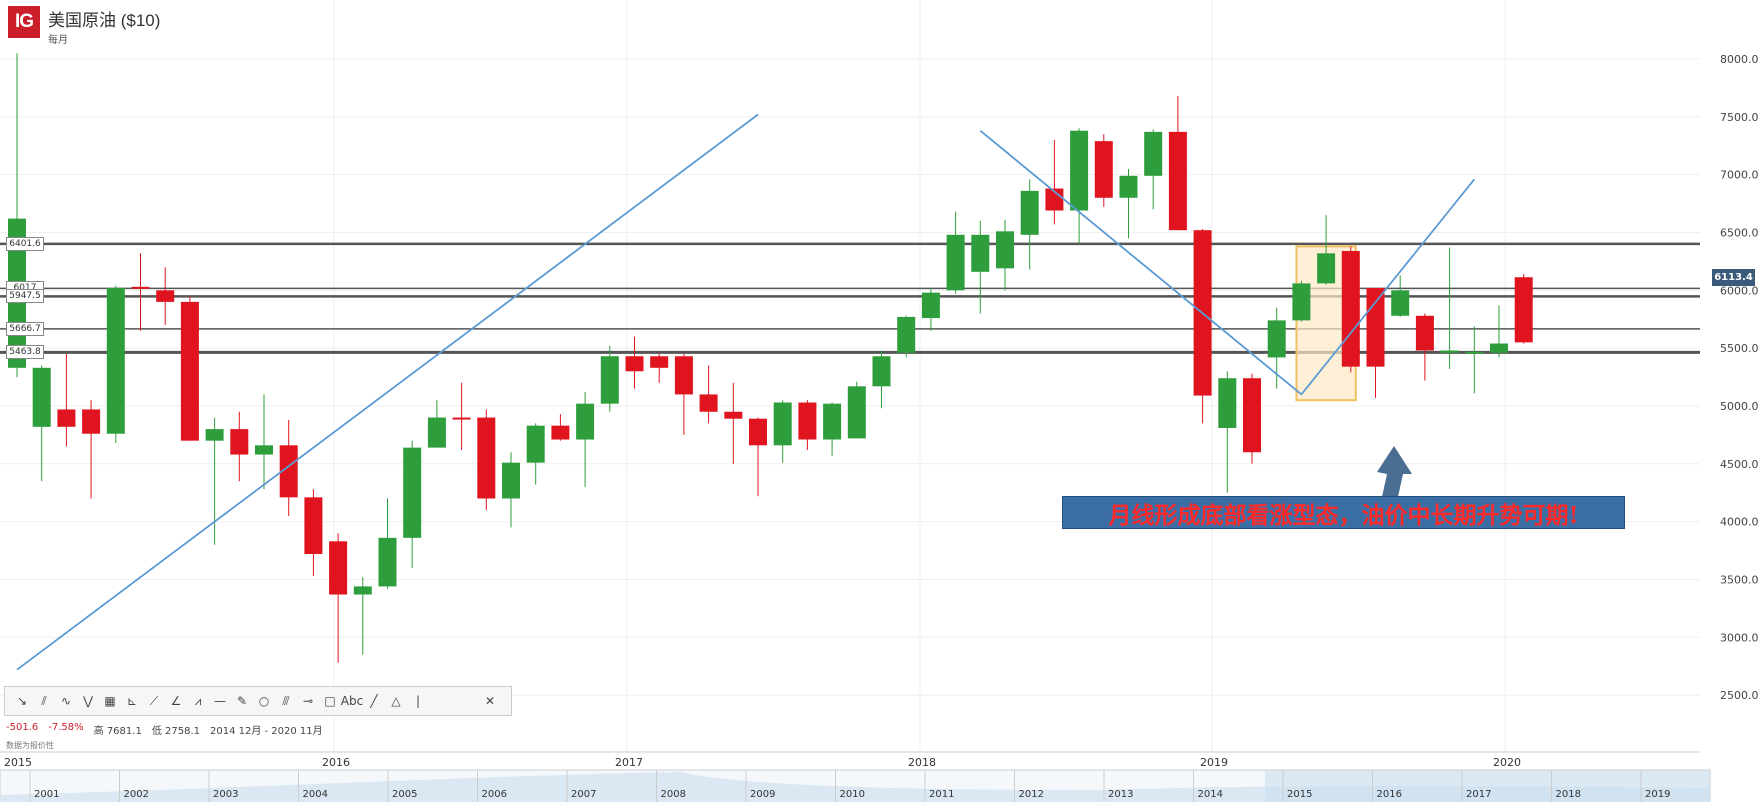 This screenshot has width=1760, height=802. What do you see at coordinates (418, 701) in the screenshot?
I see `vertical-line-icon: |` at bounding box center [418, 701].